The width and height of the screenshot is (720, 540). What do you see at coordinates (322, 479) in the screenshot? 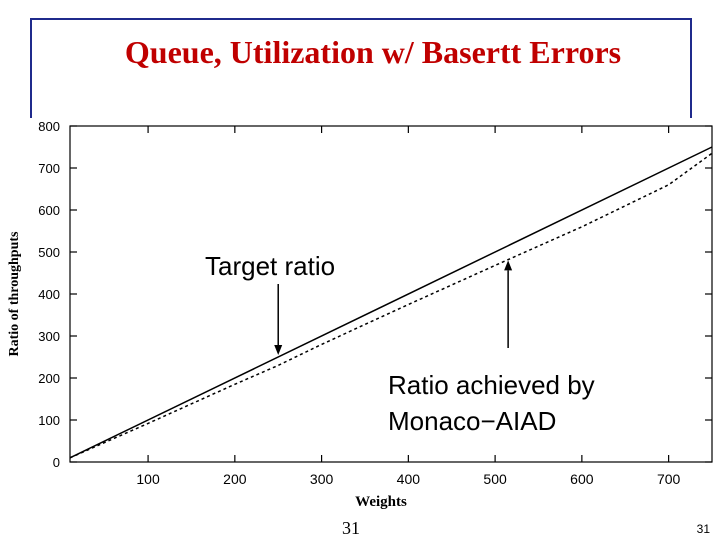
I see `x-tick-label: 300` at bounding box center [322, 479].